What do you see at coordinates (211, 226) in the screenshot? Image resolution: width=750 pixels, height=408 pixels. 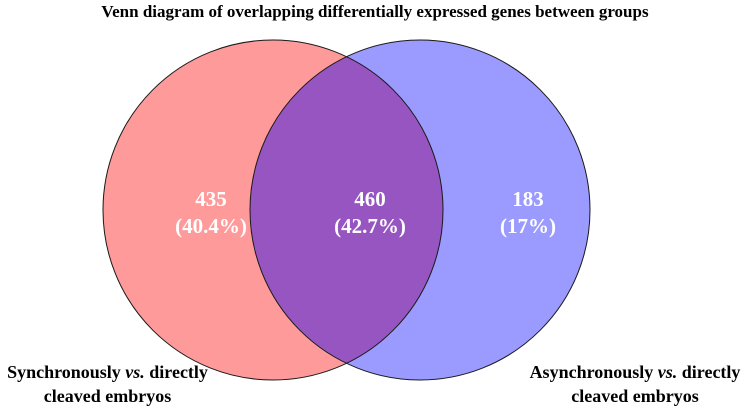 I see `left-only-percent: (40.4%)` at bounding box center [211, 226].